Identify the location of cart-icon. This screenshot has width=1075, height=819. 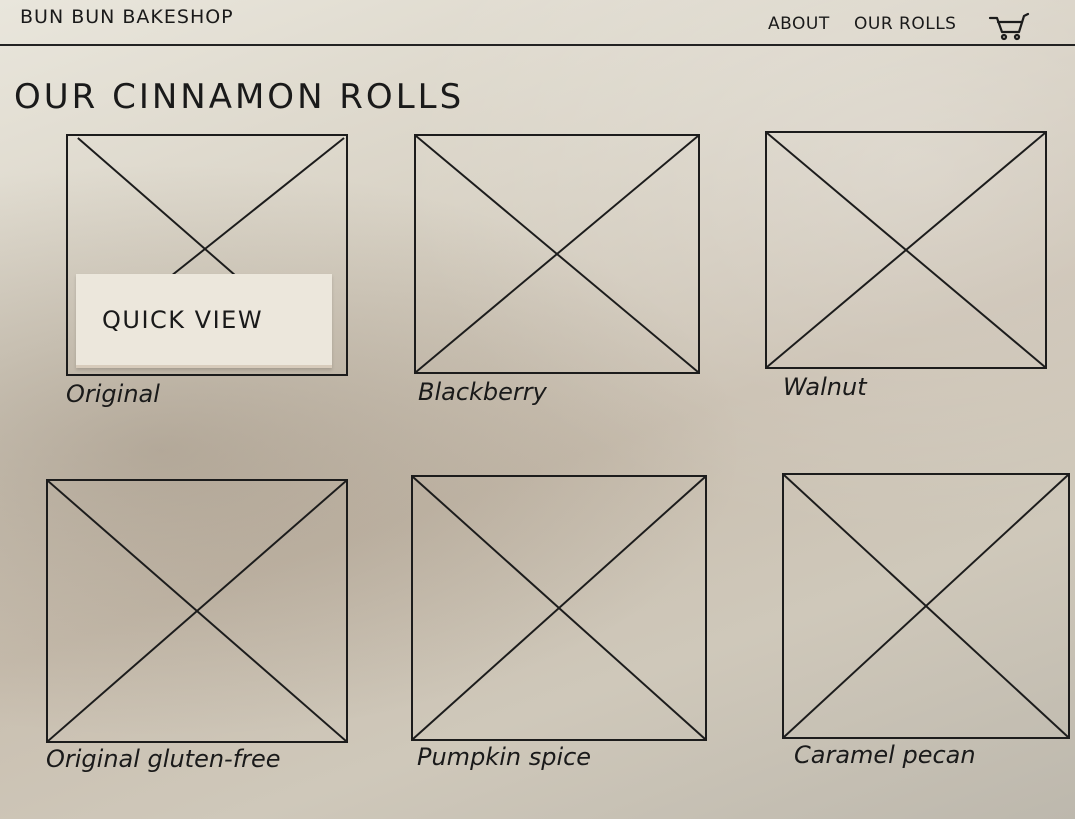
(1009, 26).